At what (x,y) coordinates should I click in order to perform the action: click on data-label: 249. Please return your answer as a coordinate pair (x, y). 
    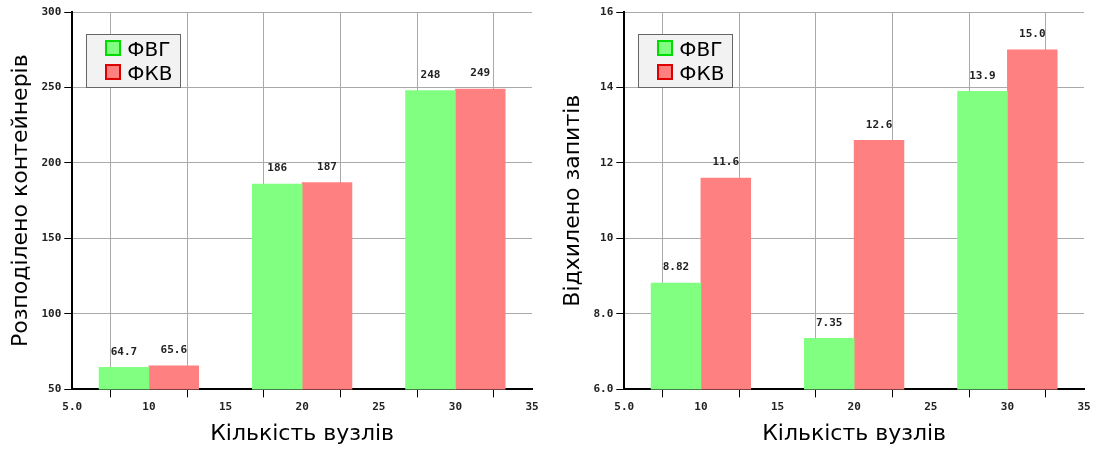
    Looking at the image, I should click on (480, 73).